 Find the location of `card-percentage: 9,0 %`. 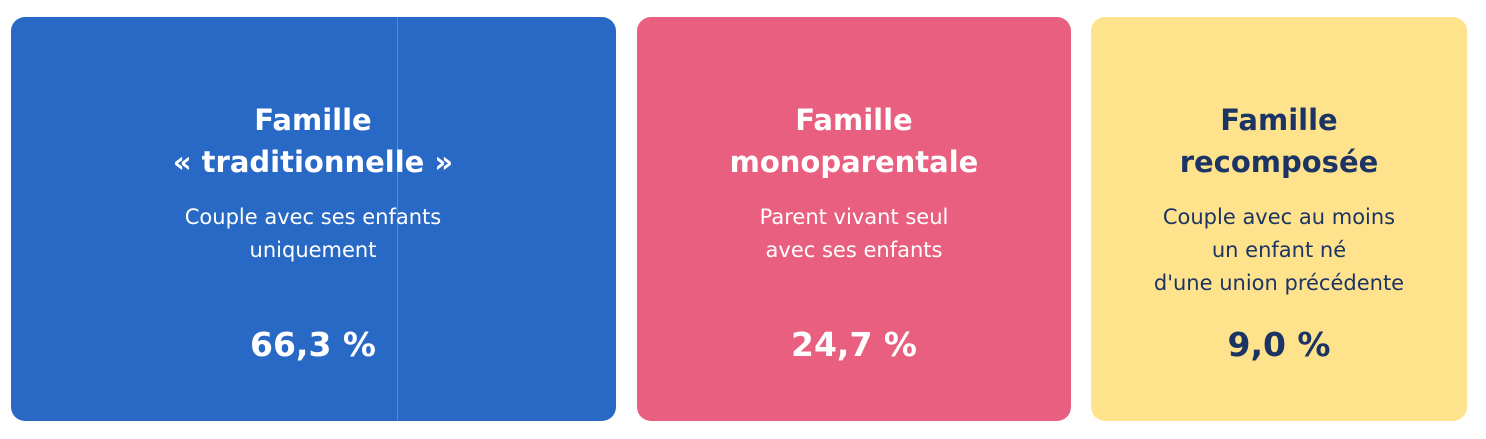

card-percentage: 9,0 % is located at coordinates (1279, 344).